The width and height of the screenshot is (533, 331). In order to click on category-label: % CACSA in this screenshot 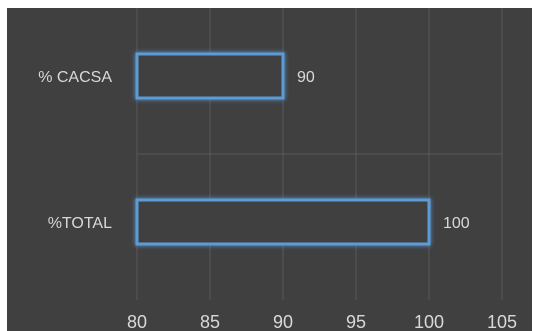, I will do `click(75, 77)`.